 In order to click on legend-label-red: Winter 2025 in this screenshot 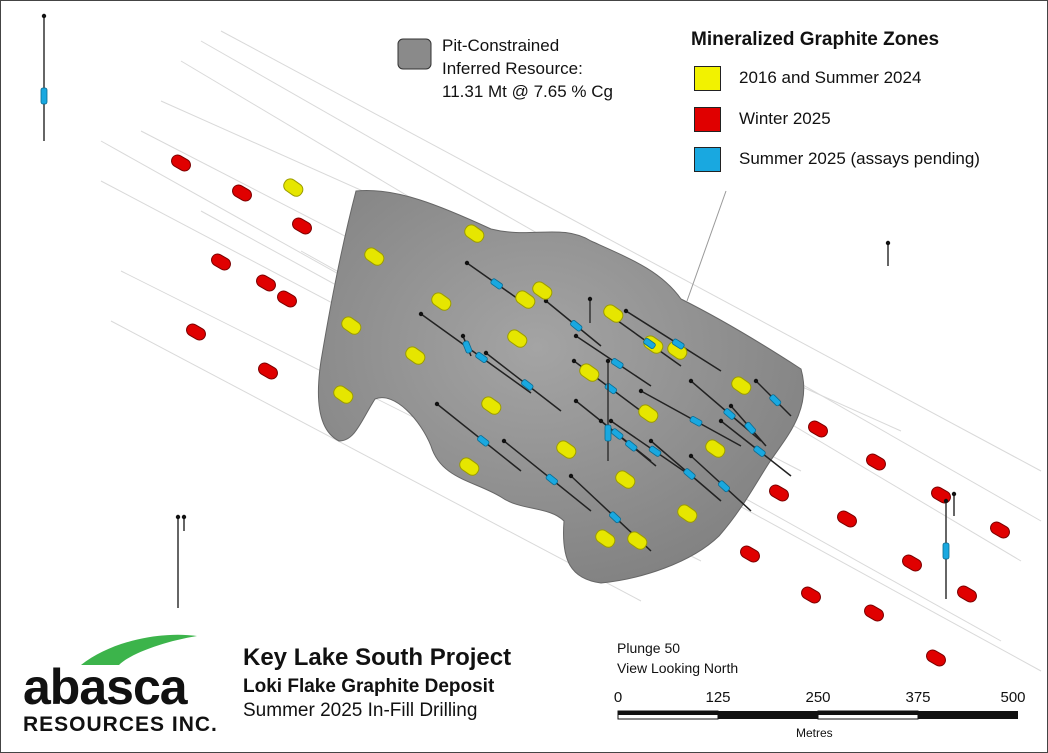, I will do `click(785, 118)`.